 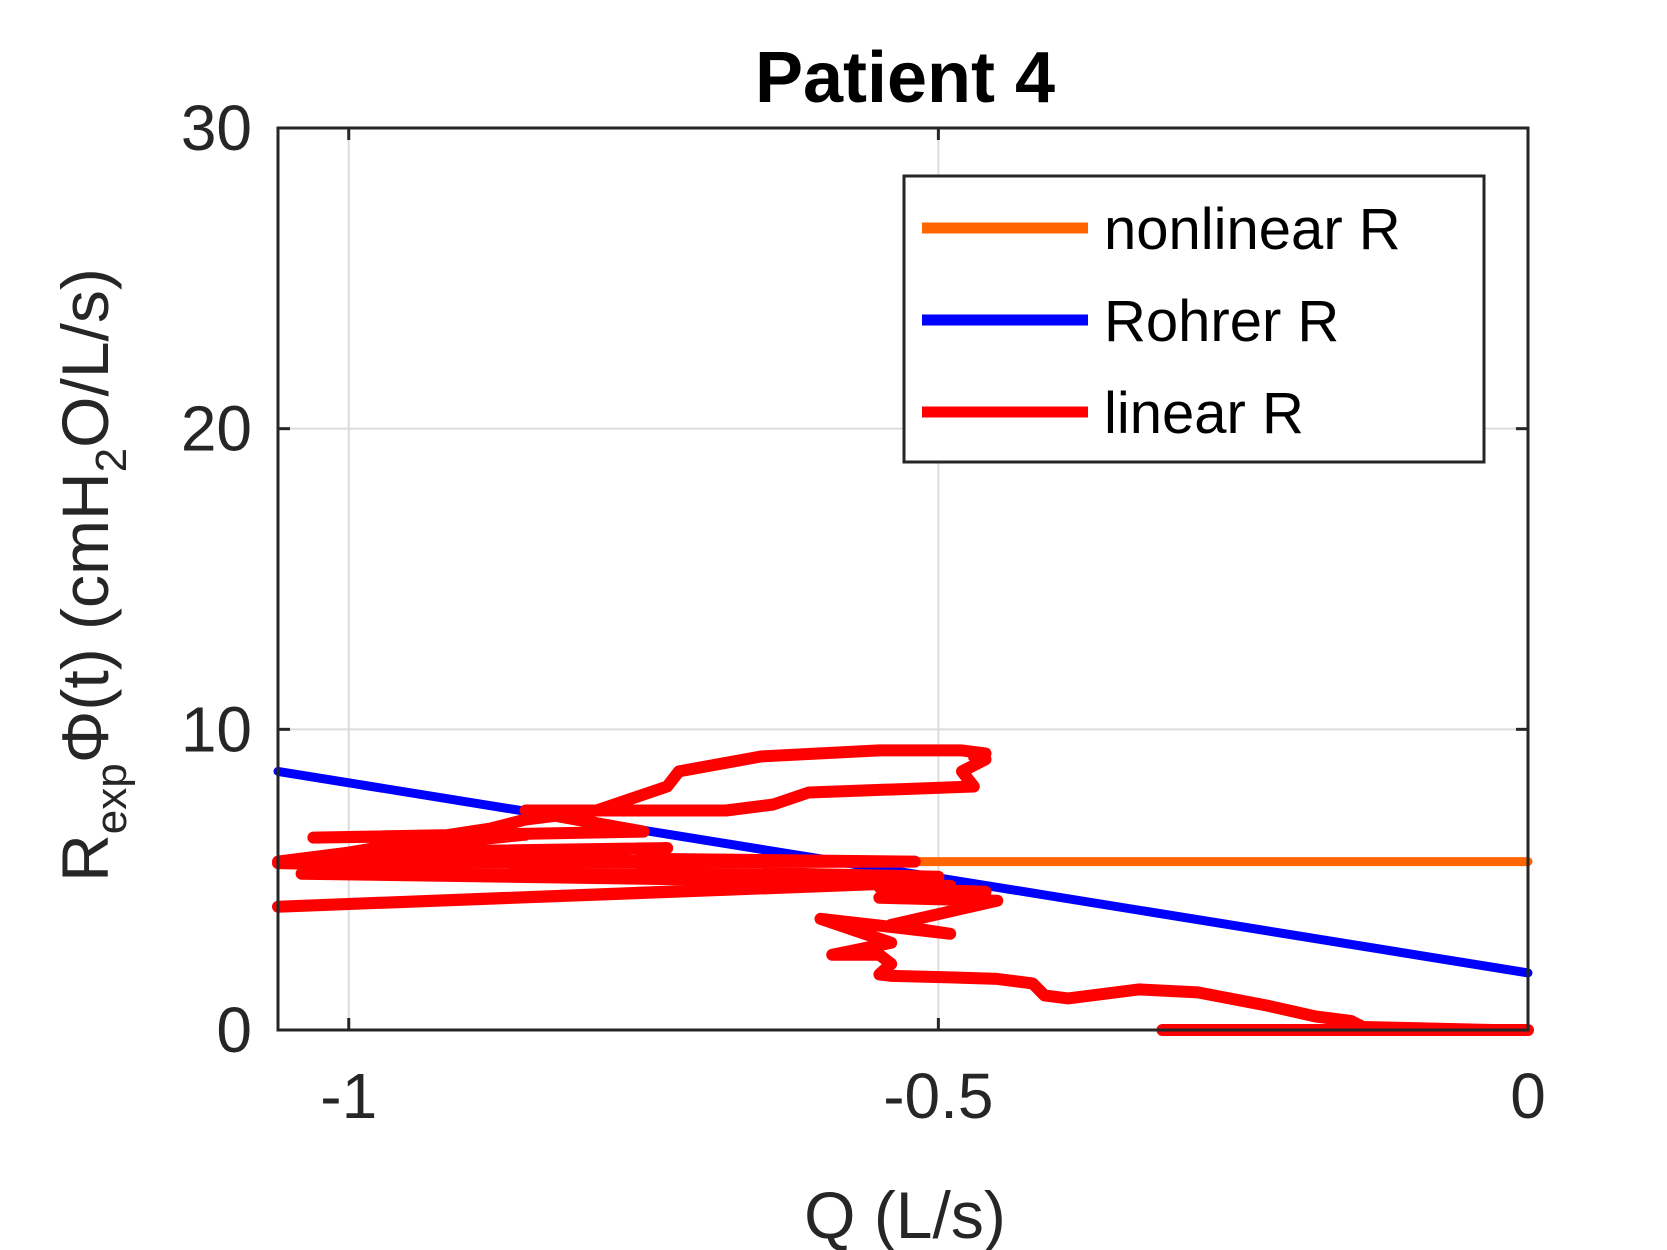 I want to click on legend-label: linear R, so click(x=1204, y=413).